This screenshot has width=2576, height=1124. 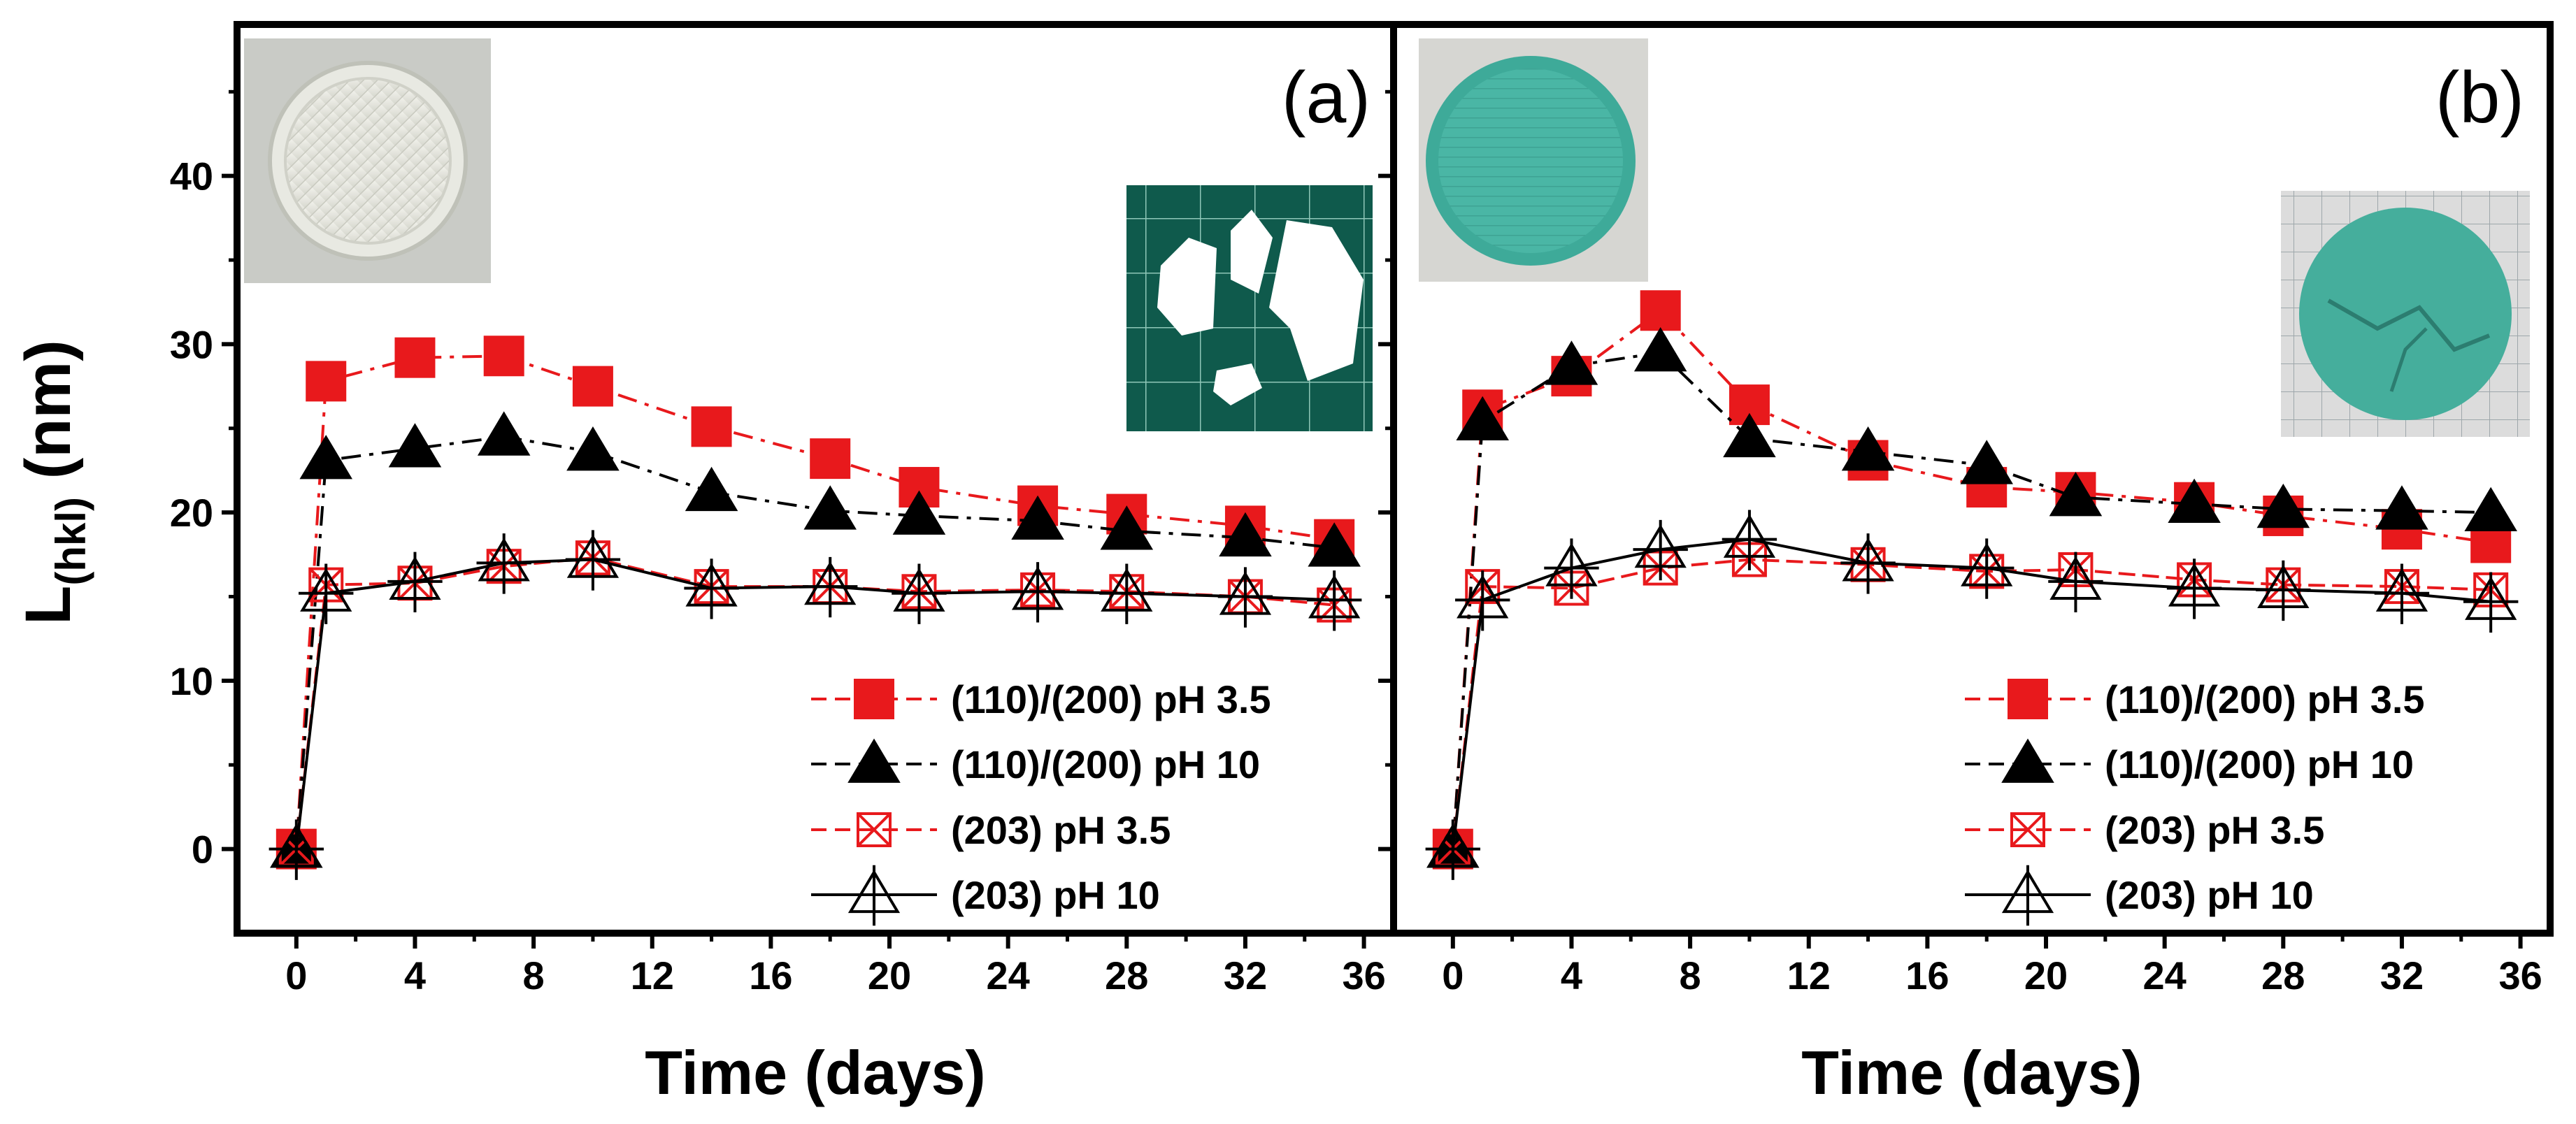 What do you see at coordinates (1533, 160) in the screenshot?
I see `green-disc-photo` at bounding box center [1533, 160].